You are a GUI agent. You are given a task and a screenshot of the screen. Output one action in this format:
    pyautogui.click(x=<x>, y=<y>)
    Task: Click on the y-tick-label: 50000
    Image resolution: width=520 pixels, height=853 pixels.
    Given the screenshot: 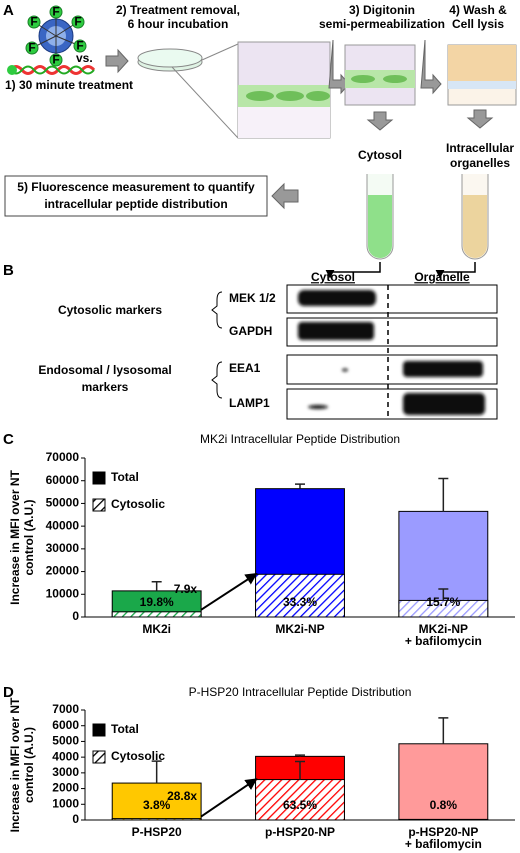 What is the action you would take?
    pyautogui.click(x=63, y=503)
    